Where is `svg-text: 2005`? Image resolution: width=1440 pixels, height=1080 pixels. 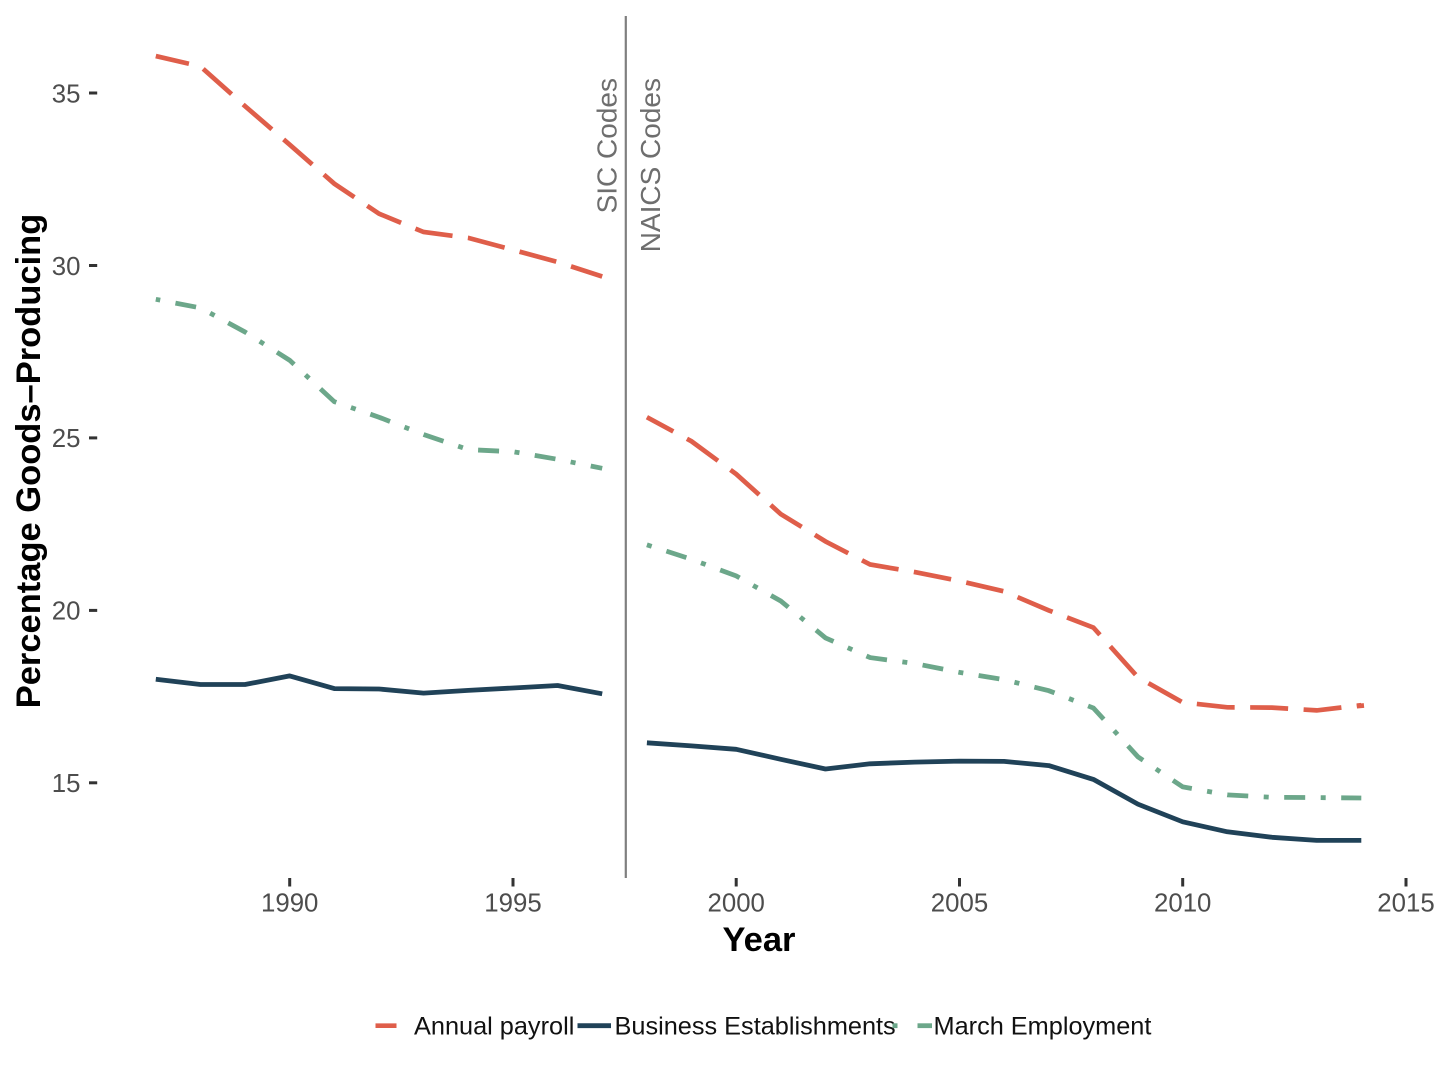
svg-text: 2005 is located at coordinates (959, 904).